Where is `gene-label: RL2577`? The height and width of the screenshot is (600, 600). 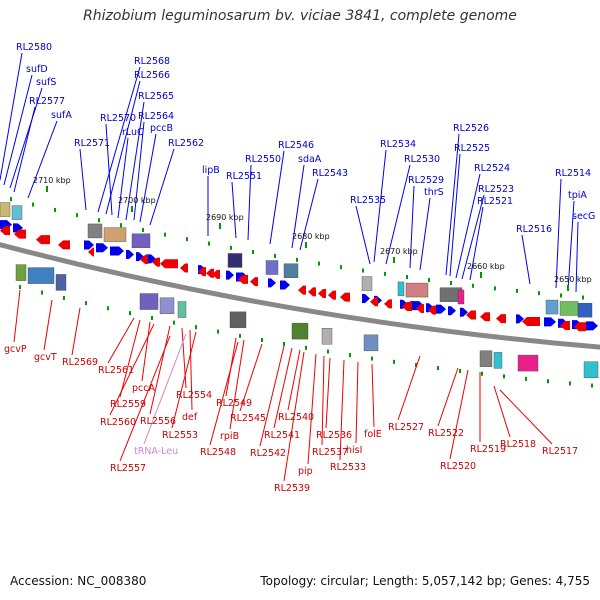
gene-label: RL2577 is located at coordinates (47, 101).